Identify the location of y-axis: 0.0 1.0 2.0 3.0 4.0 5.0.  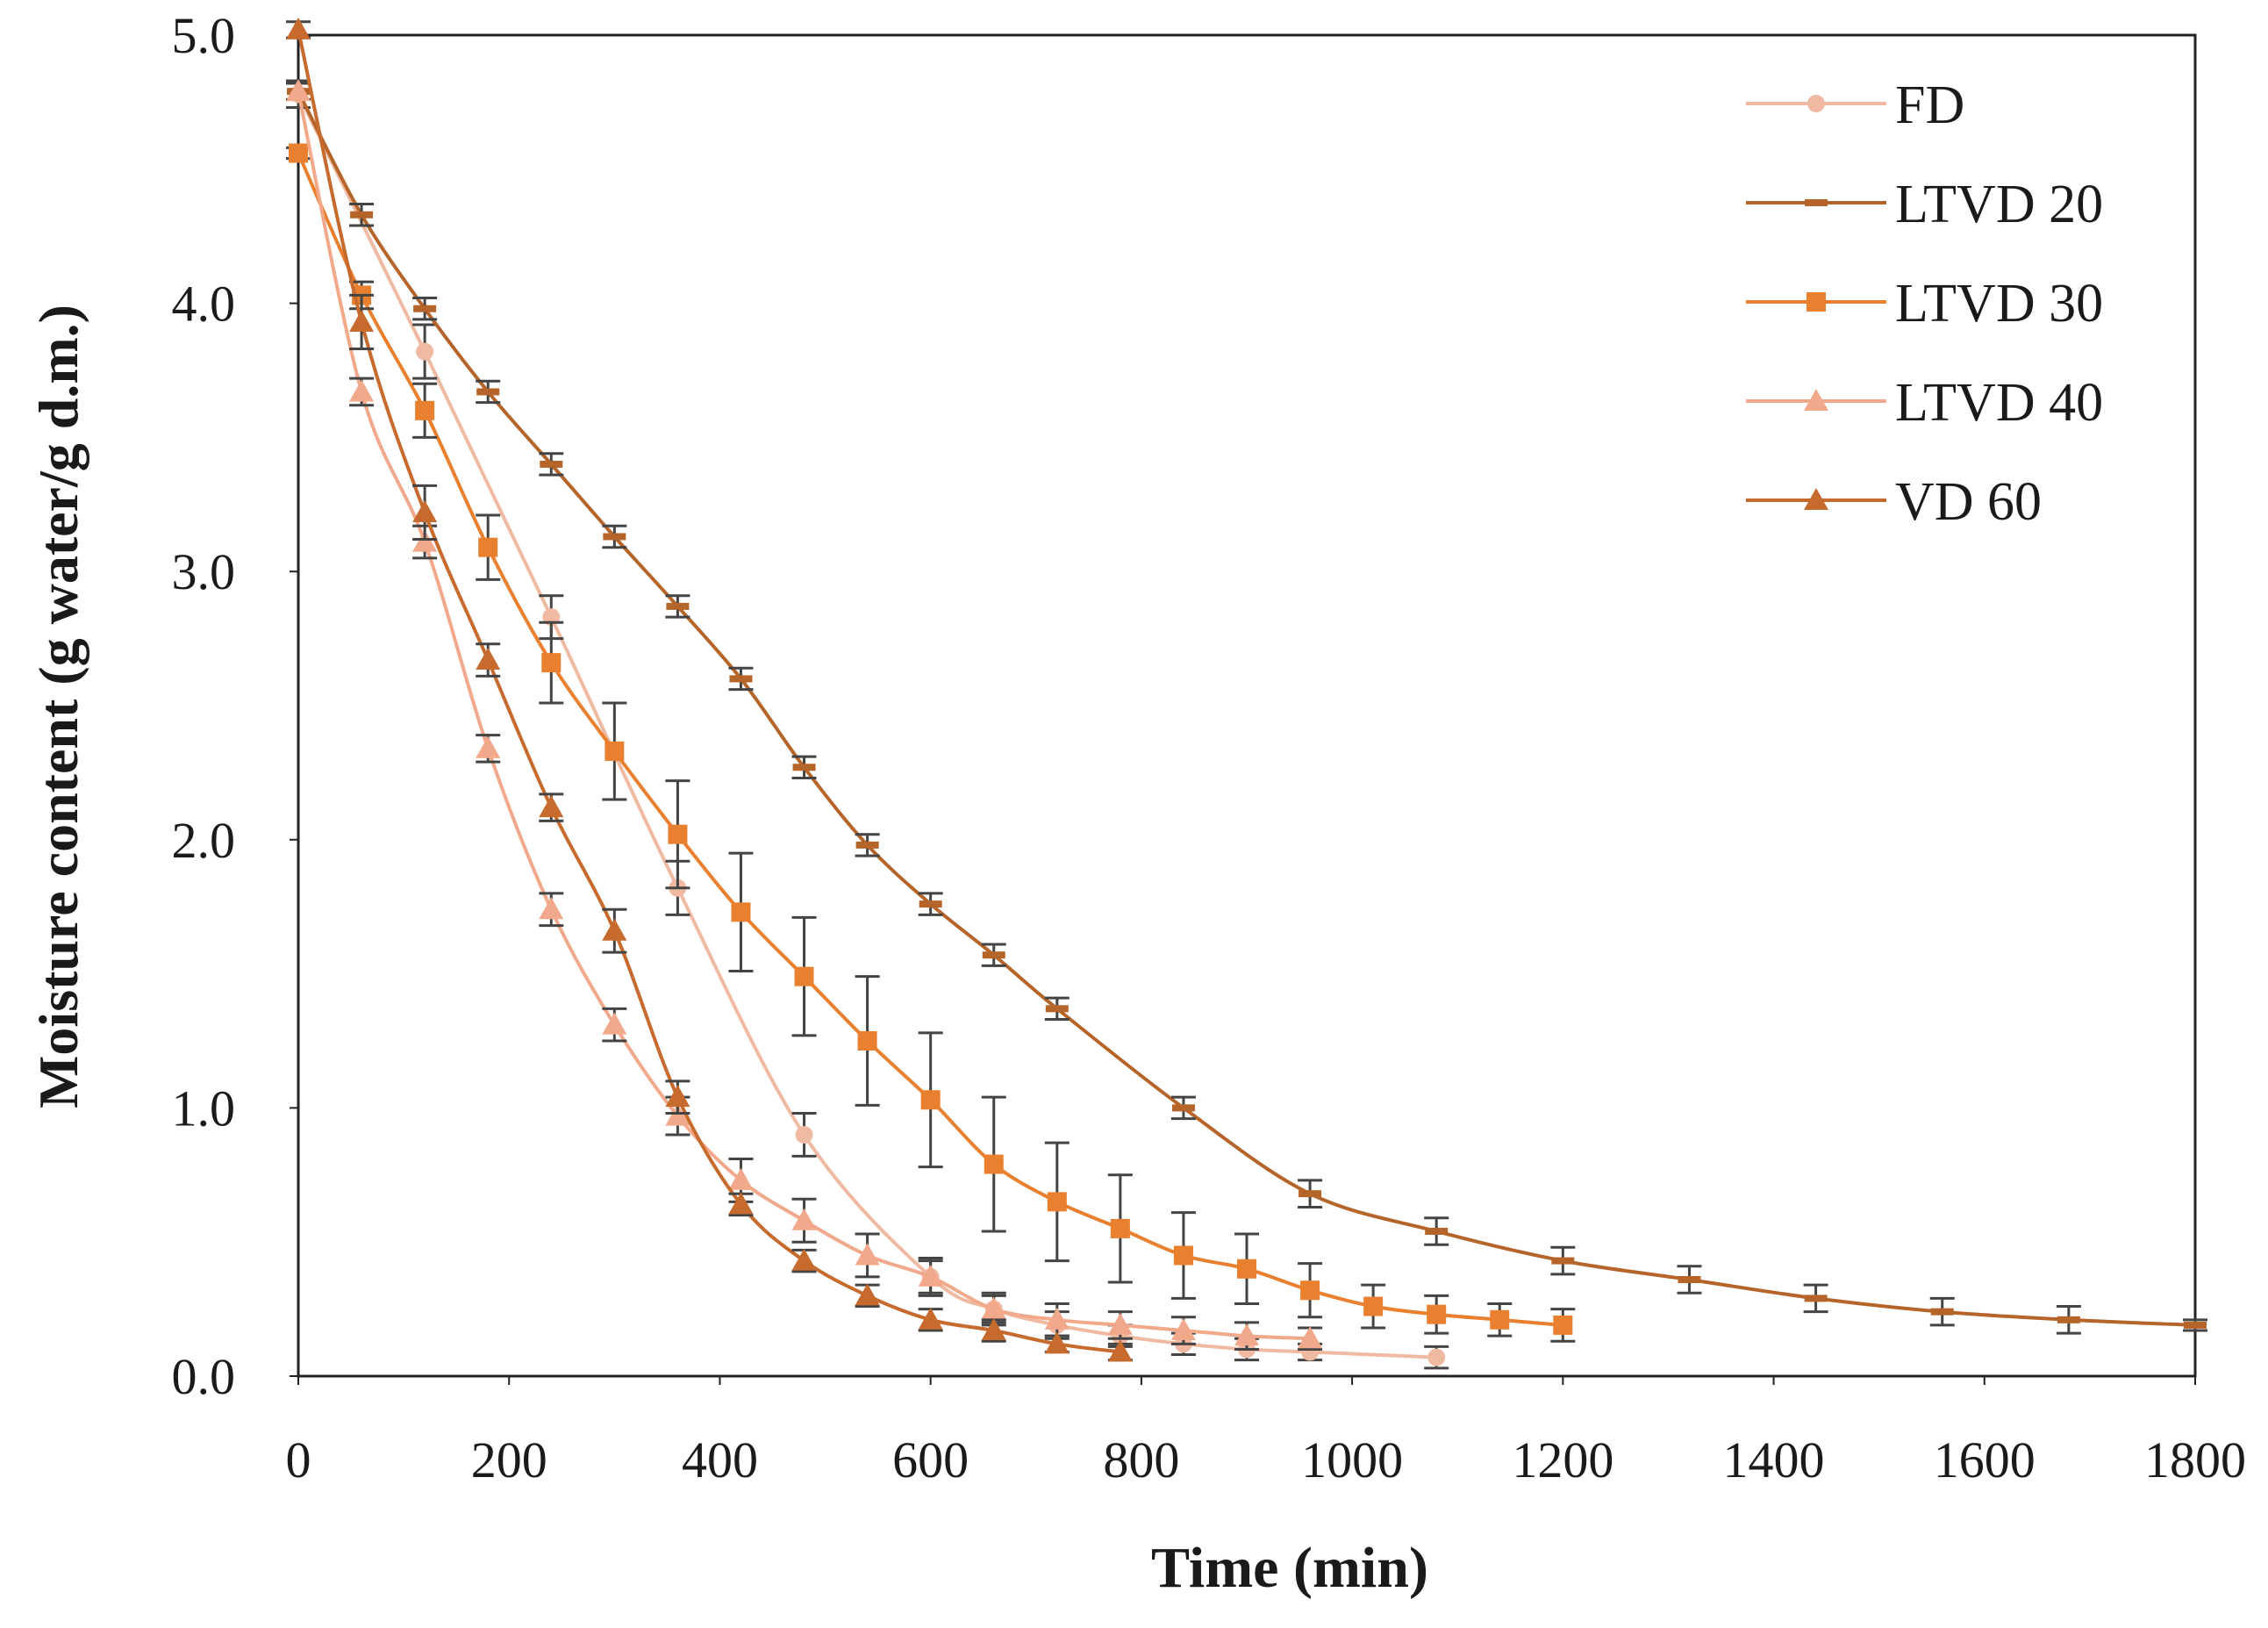
(235, 706).